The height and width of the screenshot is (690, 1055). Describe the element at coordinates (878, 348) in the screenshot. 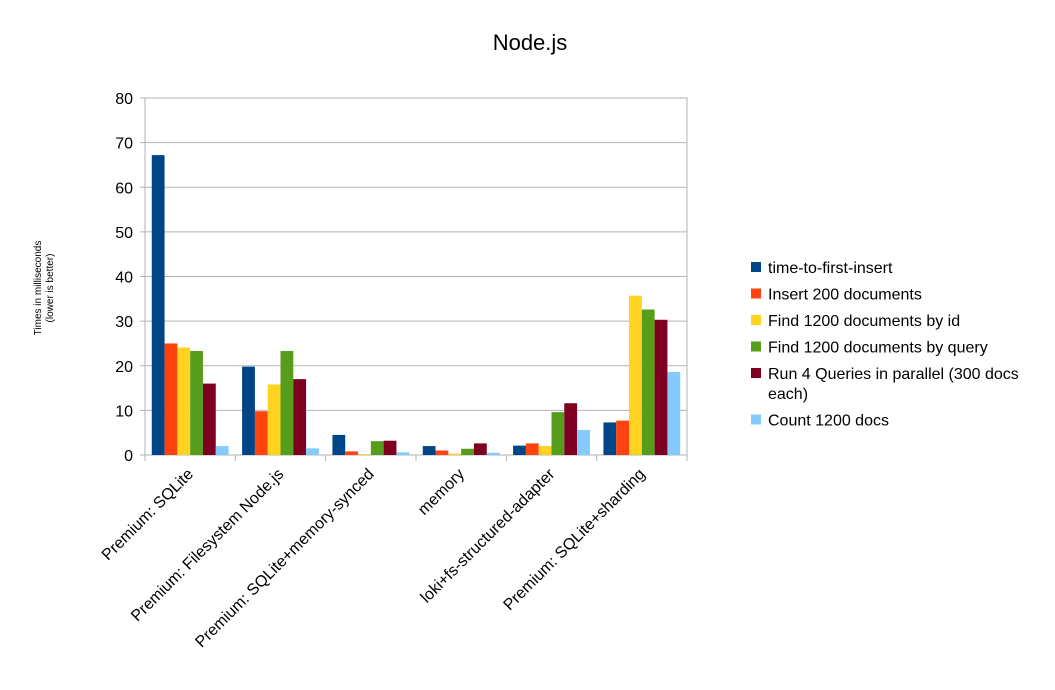

I see `legend-label: Find 1200 documents by query` at that location.